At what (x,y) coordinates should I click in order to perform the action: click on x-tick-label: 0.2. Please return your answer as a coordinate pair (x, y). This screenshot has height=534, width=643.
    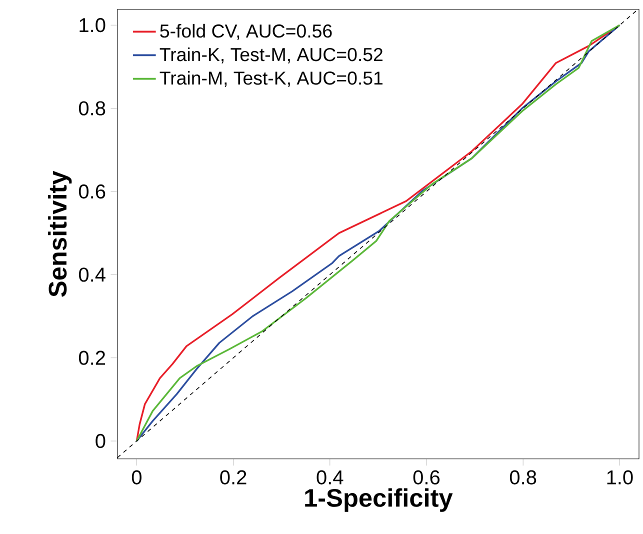
    Looking at the image, I should click on (233, 477).